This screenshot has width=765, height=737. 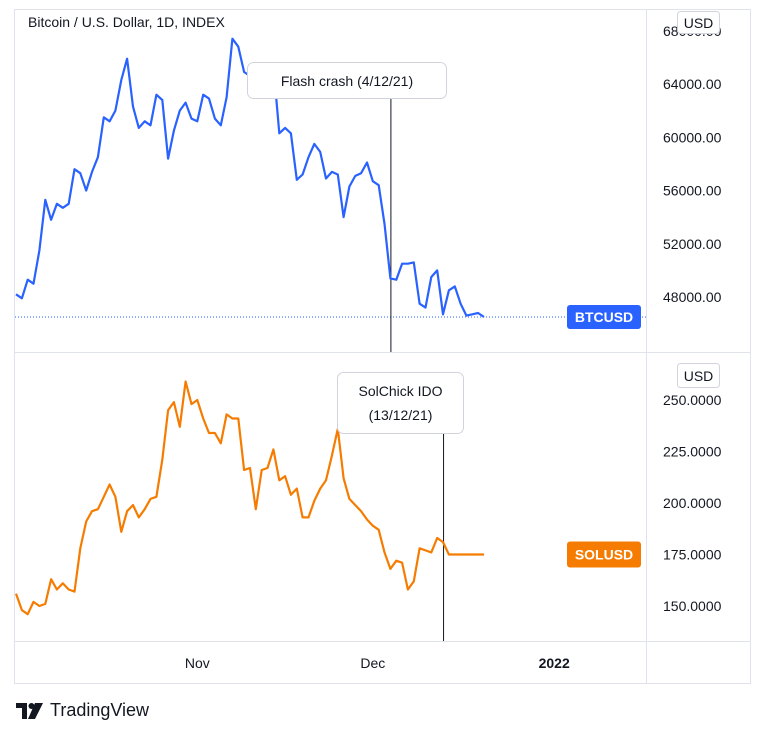 I want to click on btc-last-value-label: BTCUSD, so click(x=604, y=316).